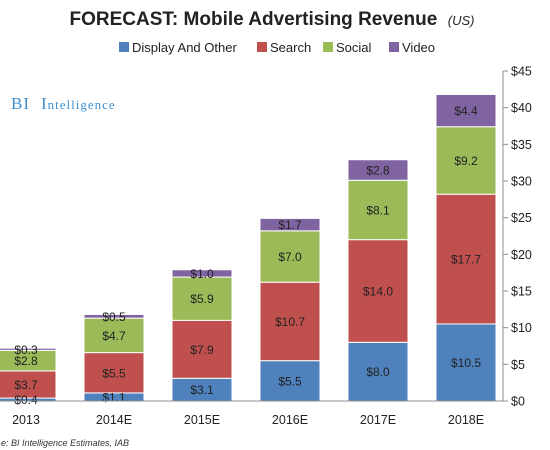  Describe the element at coordinates (394, 47) in the screenshot. I see `legend-swatch-video` at that location.